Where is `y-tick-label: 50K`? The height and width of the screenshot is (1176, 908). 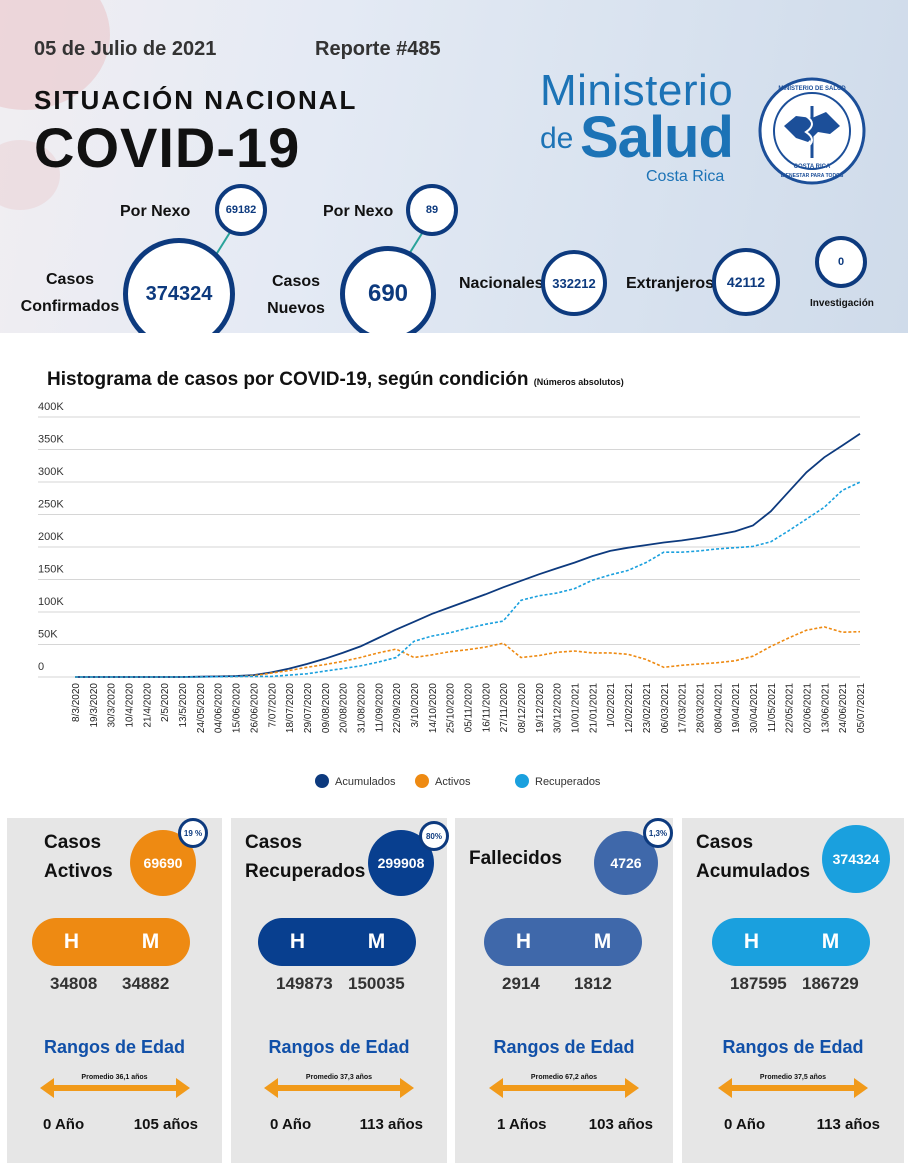
y-tick-label: 50K is located at coordinates (48, 635).